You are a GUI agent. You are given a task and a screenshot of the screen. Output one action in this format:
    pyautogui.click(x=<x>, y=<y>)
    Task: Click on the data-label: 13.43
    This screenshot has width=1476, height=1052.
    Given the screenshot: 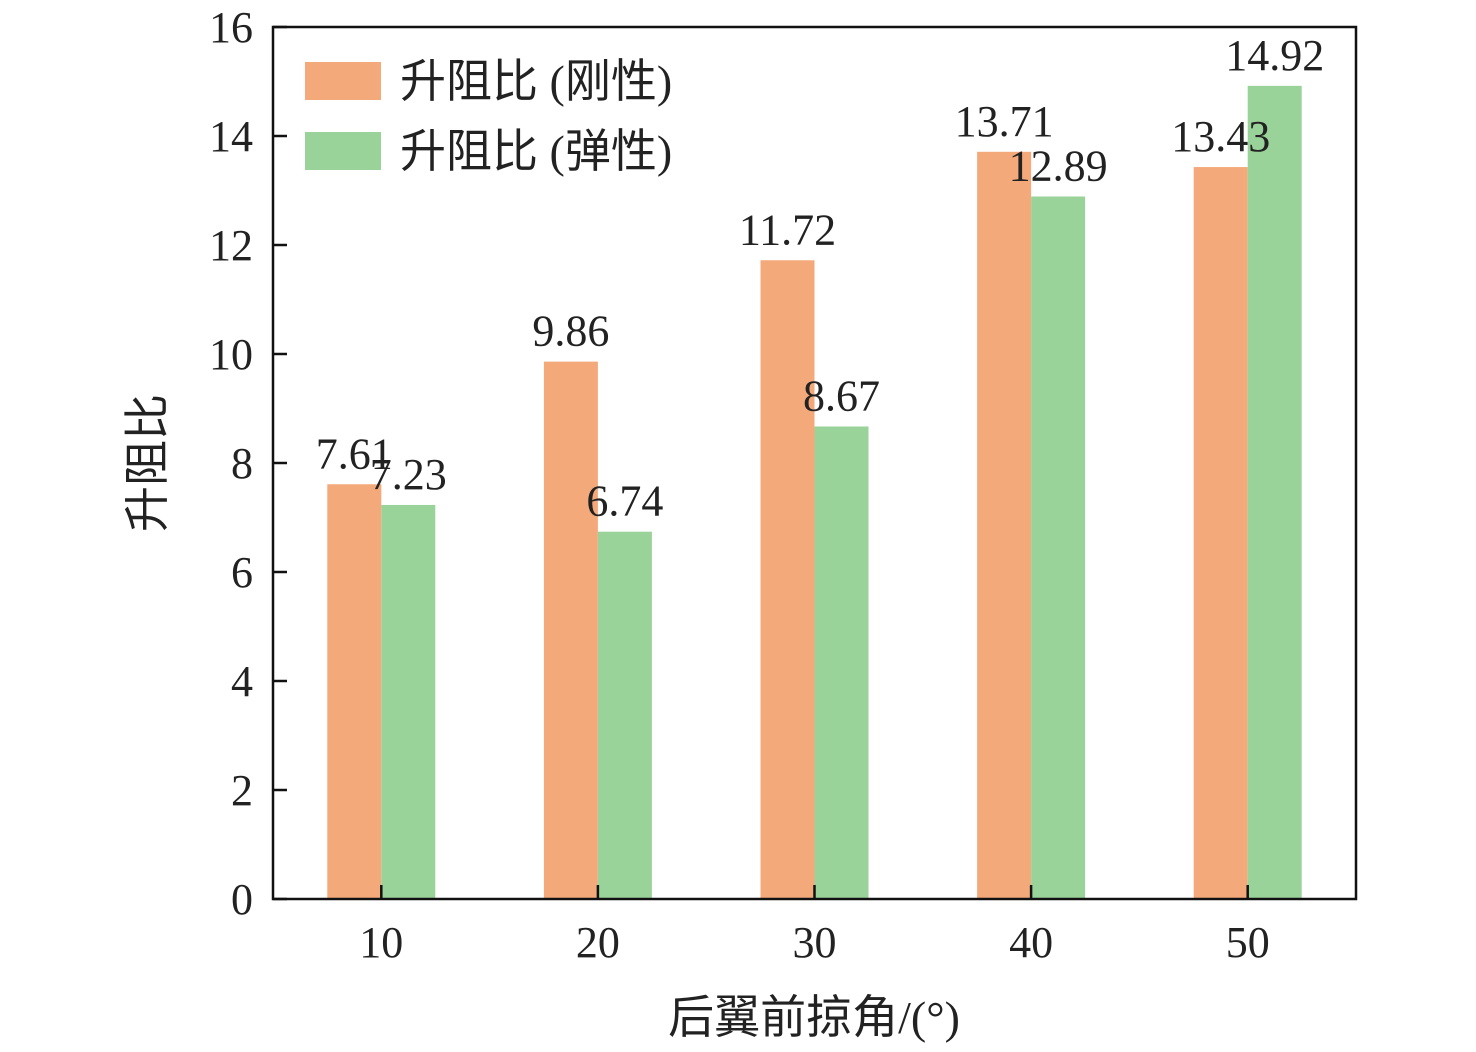 What is the action you would take?
    pyautogui.click(x=1220, y=136)
    